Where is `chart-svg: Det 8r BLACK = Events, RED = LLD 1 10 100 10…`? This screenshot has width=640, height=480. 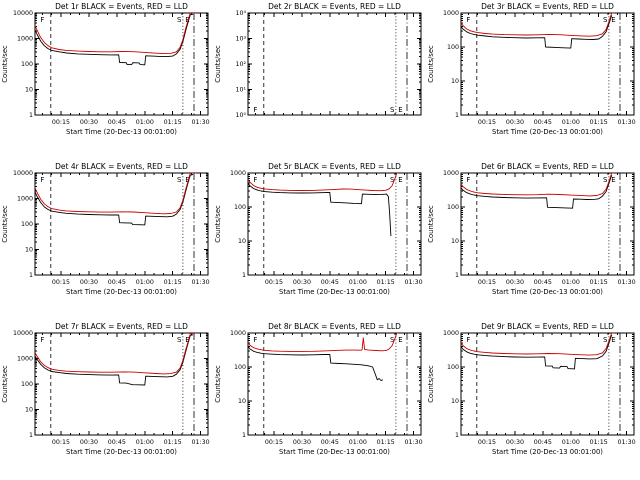
chart-svg: Det 8r BLACK = Events, RED = LLD 1 10 100 10… is located at coordinates (318, 389).